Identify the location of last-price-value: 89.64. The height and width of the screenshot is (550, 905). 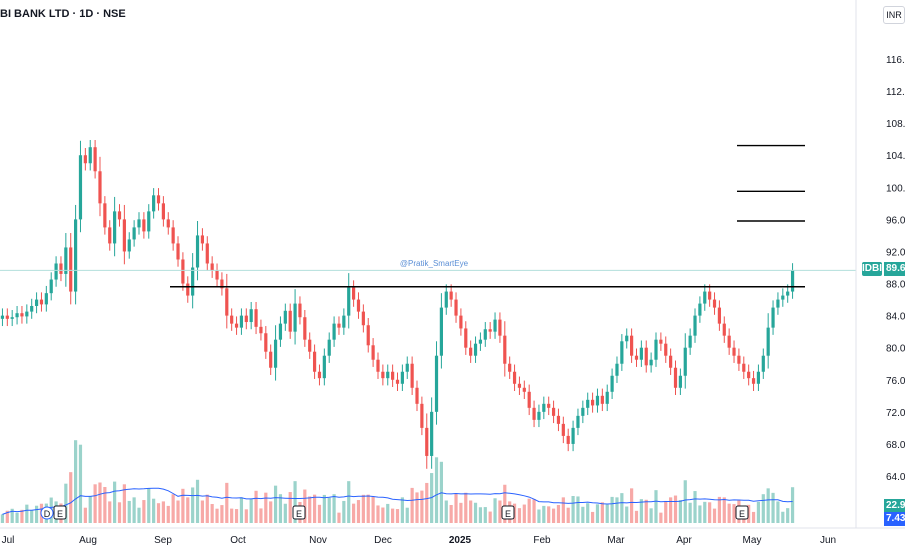
(895, 268).